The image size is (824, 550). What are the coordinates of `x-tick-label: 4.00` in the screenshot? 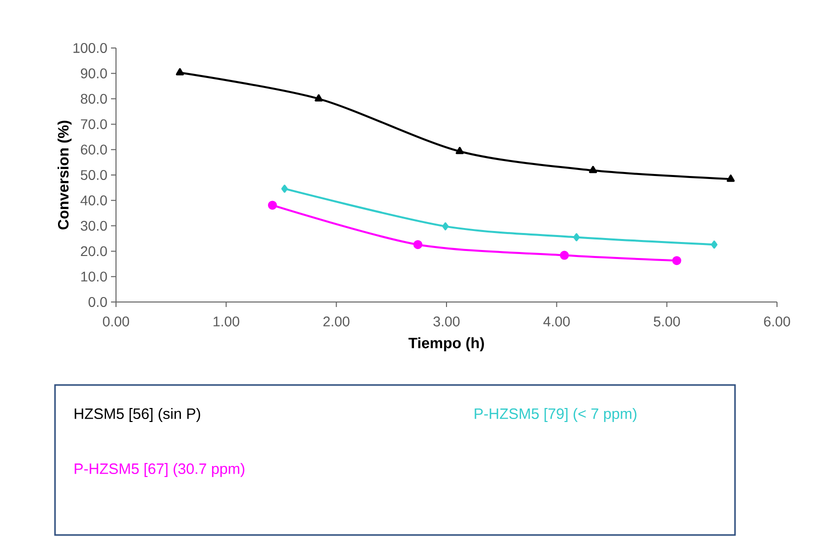 It's located at (556, 321).